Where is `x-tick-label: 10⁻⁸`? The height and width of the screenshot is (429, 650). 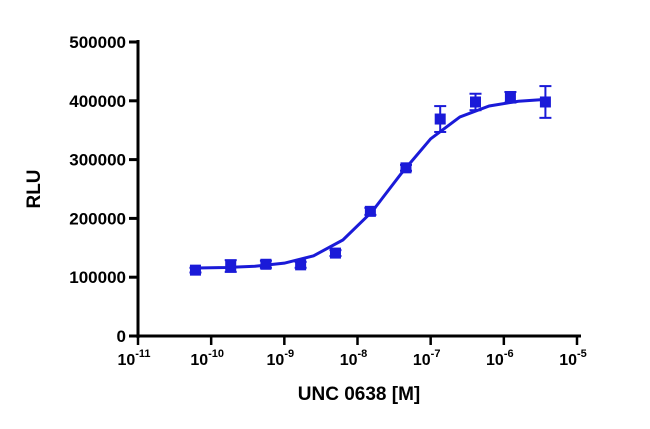
x-tick-label: 10⁻⁸ is located at coordinates (354, 358).